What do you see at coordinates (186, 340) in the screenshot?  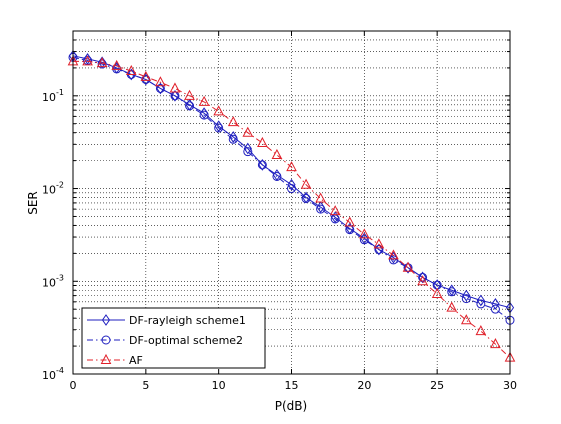 I see `legend-label: DF-optimal scheme2` at bounding box center [186, 340].